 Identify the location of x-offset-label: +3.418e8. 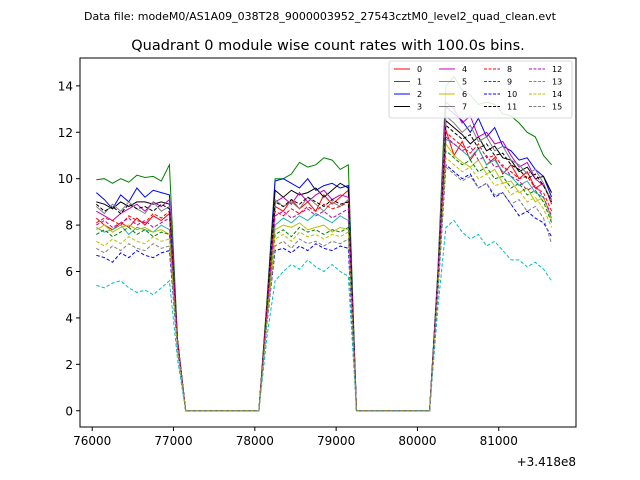
(546, 462).